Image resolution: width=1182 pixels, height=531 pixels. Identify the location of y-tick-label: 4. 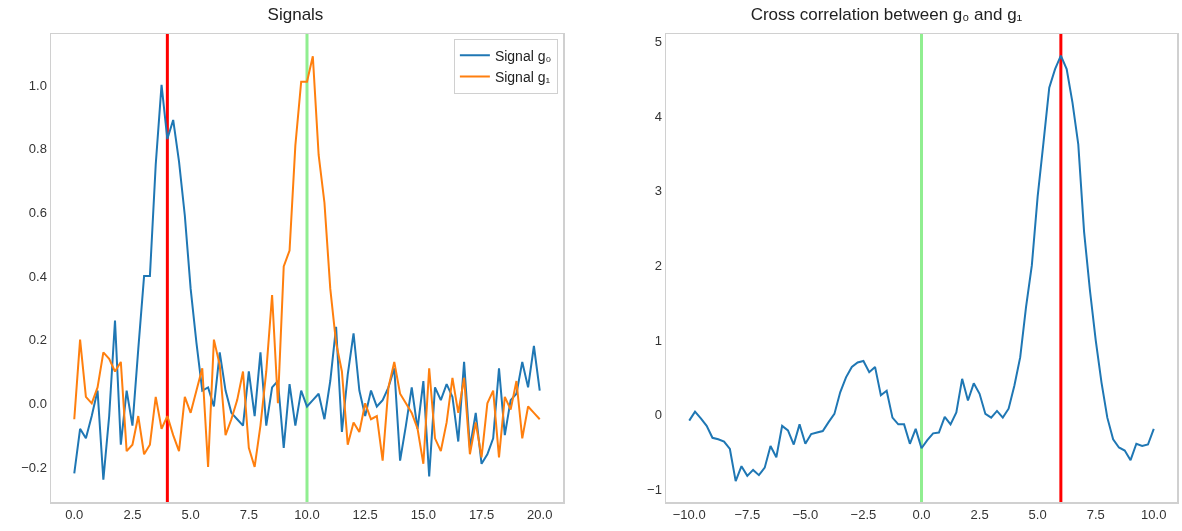
(658, 116).